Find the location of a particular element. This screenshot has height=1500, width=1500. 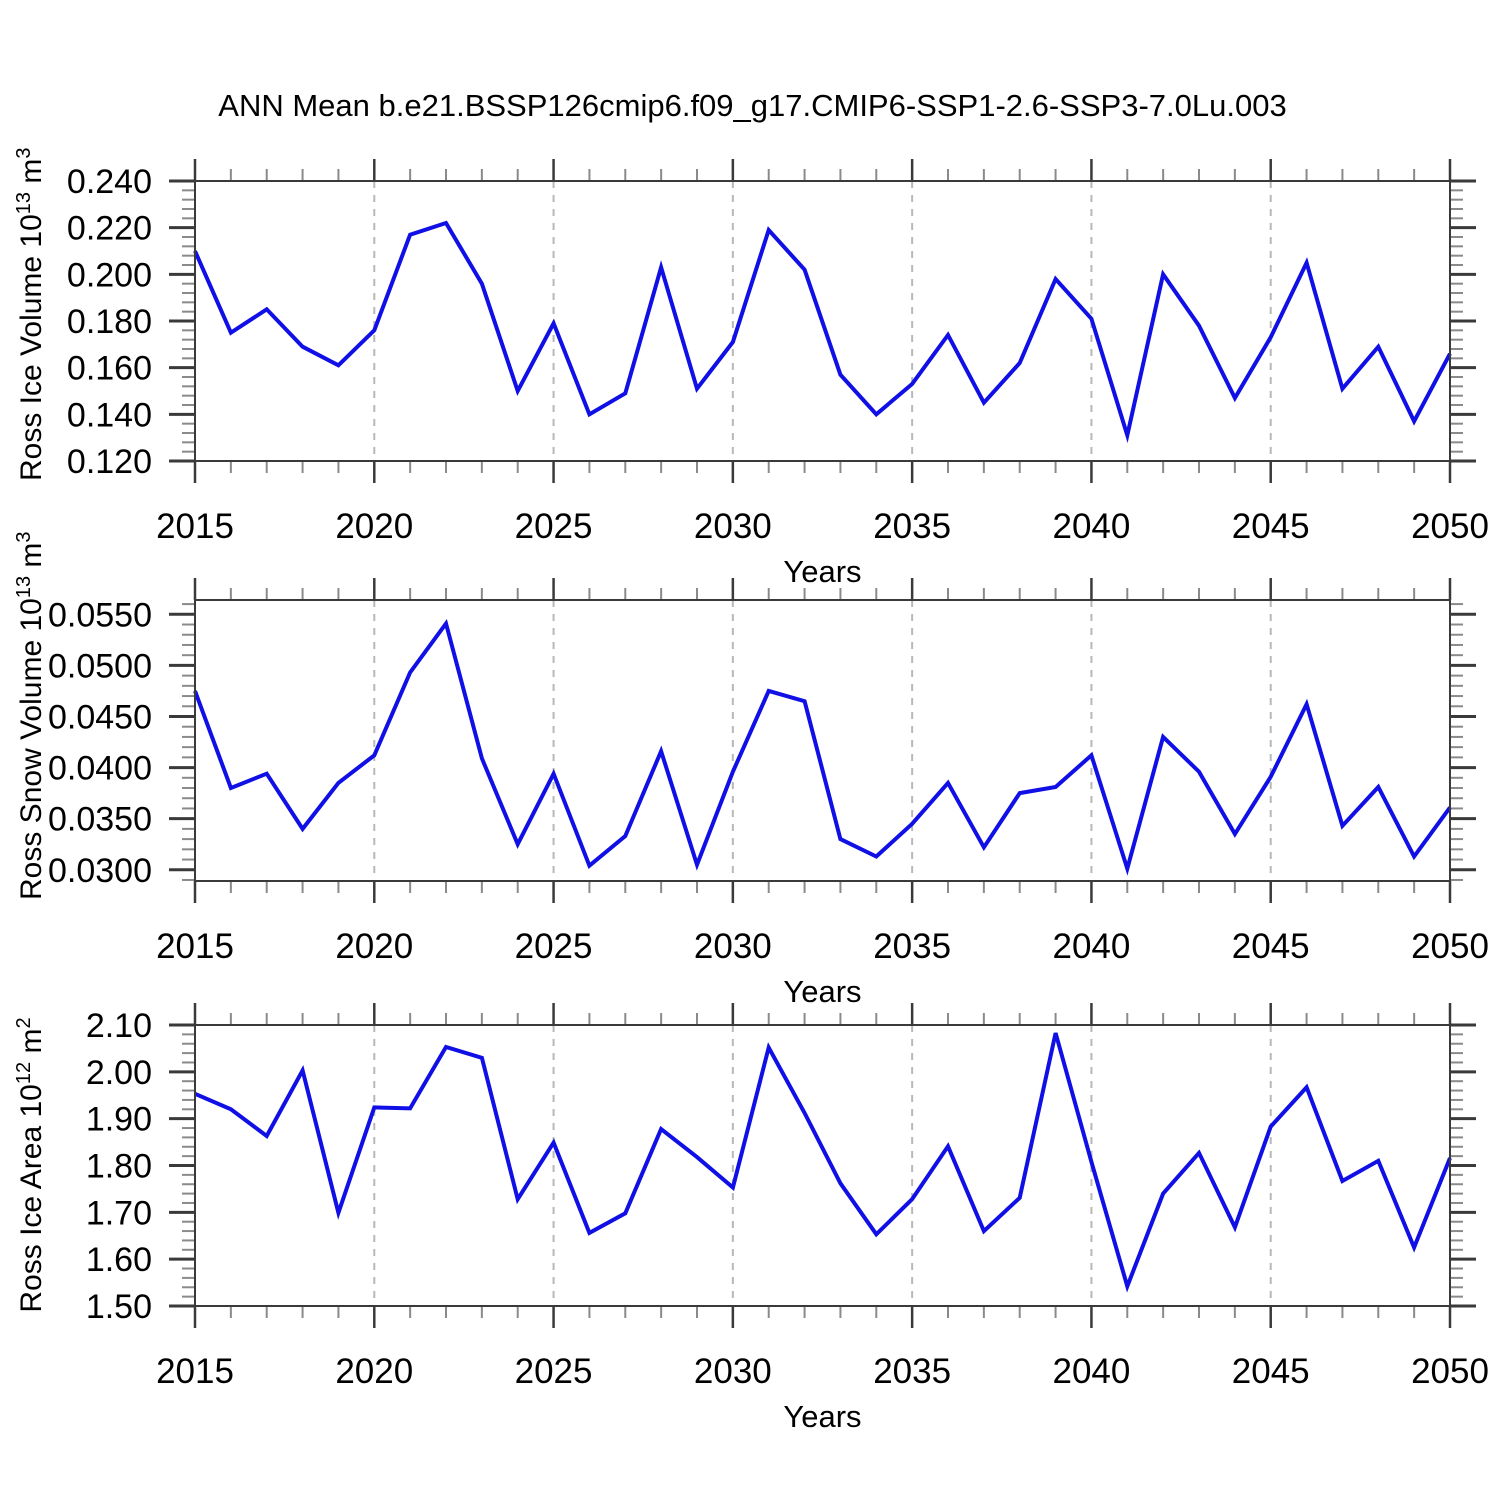

y-tick-label: 0.0300 is located at coordinates (100, 871).